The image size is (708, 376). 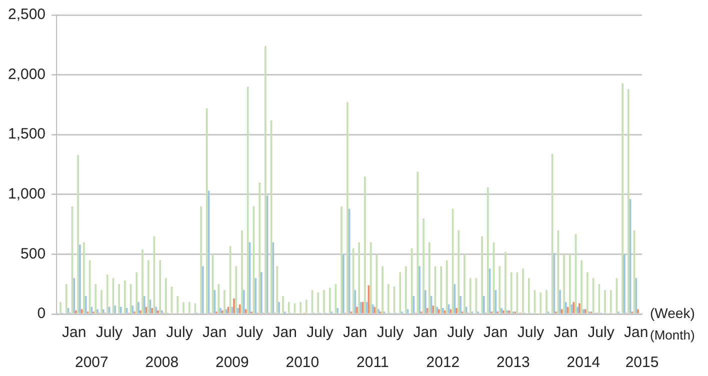 I want to click on y-tick-label: 1,500, so click(x=27, y=134).